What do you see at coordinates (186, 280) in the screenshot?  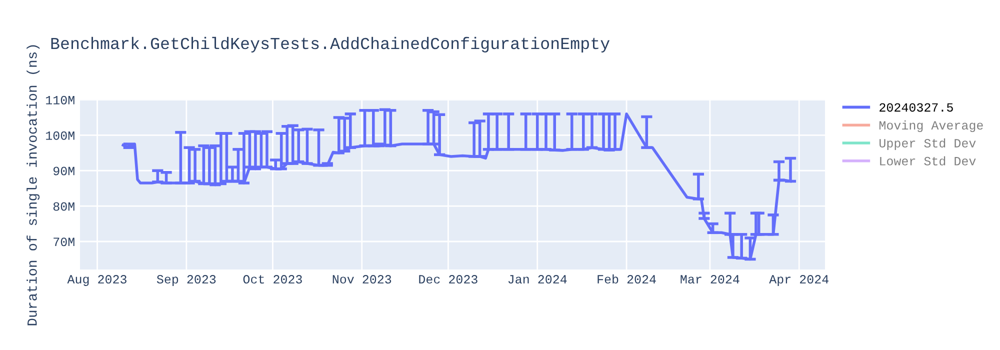 I see `x-tick-label: Sep 2023` at bounding box center [186, 280].